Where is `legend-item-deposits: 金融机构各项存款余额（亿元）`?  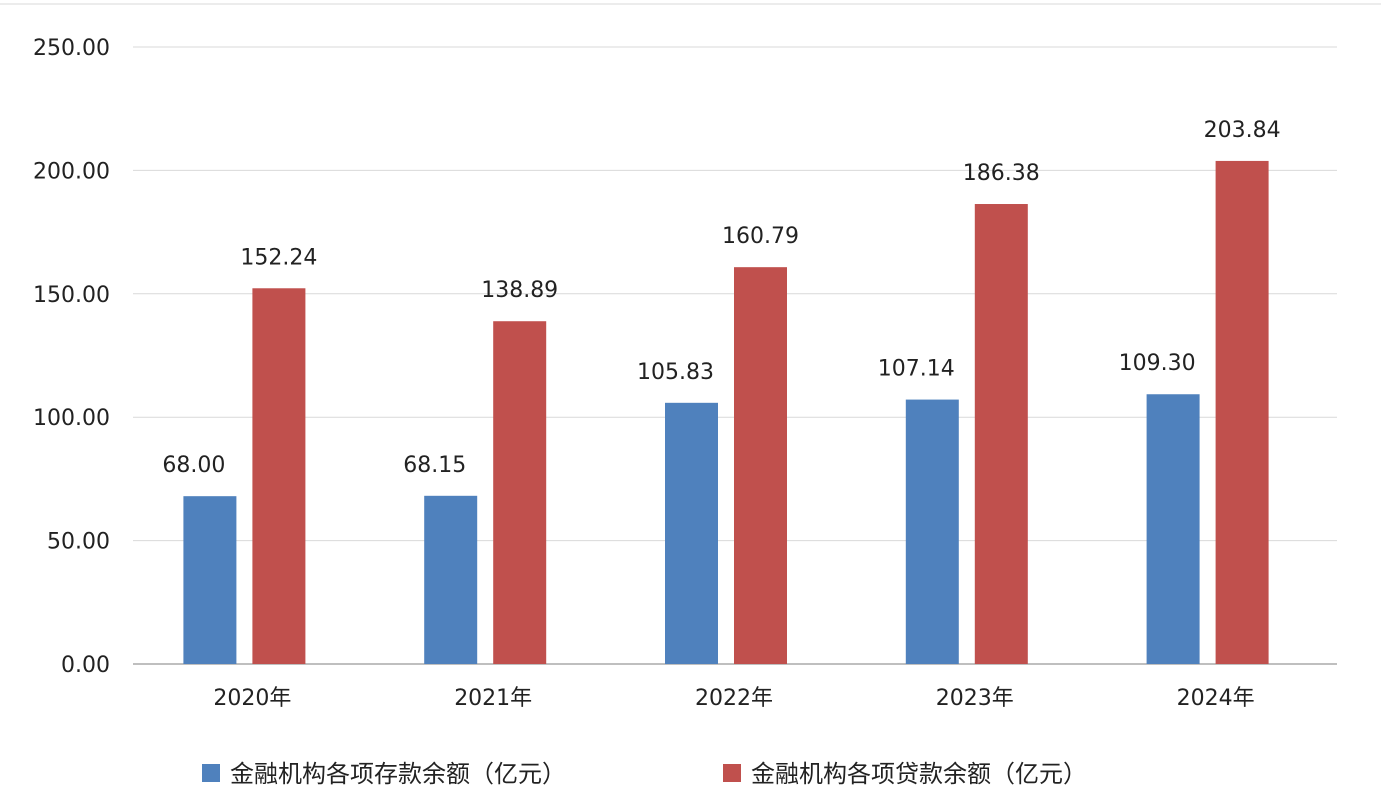
legend-item-deposits: 金融机构各项存款余额（亿元） is located at coordinates (384, 774).